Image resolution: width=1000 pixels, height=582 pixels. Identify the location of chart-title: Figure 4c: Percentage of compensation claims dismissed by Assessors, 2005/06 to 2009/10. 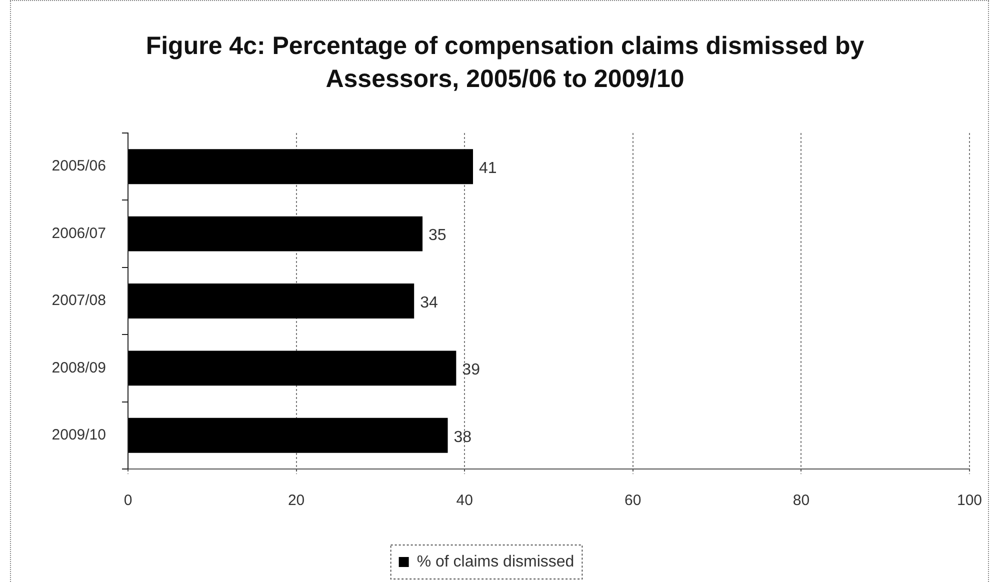
(505, 63).